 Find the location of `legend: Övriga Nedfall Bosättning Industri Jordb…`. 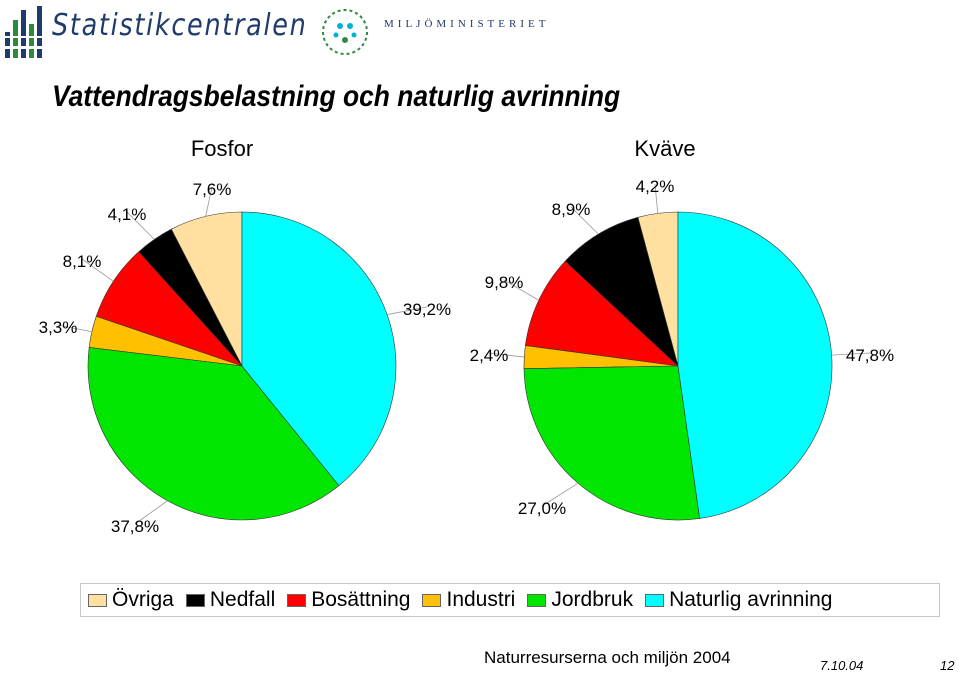

legend: Övriga Nedfall Bosättning Industri Jordb… is located at coordinates (510, 600).